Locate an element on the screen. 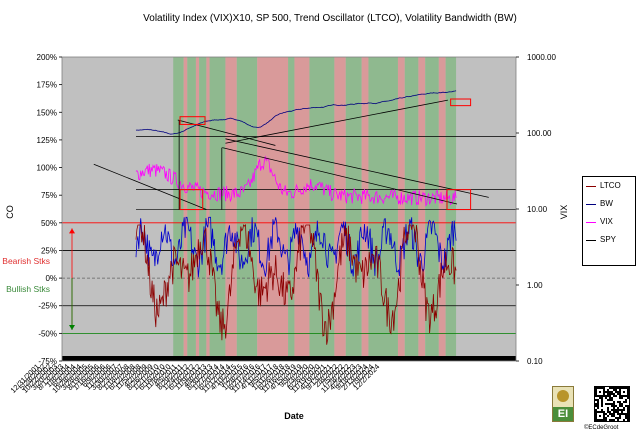  legend-label-spy: SPY is located at coordinates (608, 239).